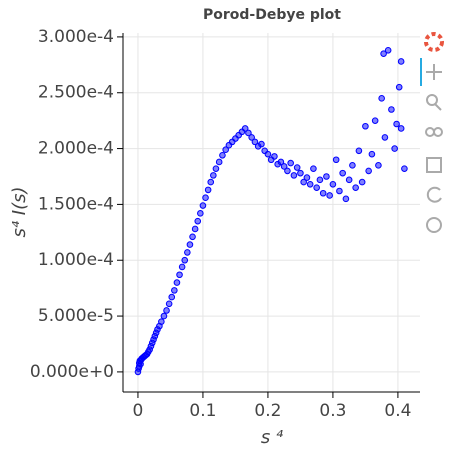 This screenshot has width=450, height=450. I want to click on x-tick-label: 0.2, so click(267, 411).